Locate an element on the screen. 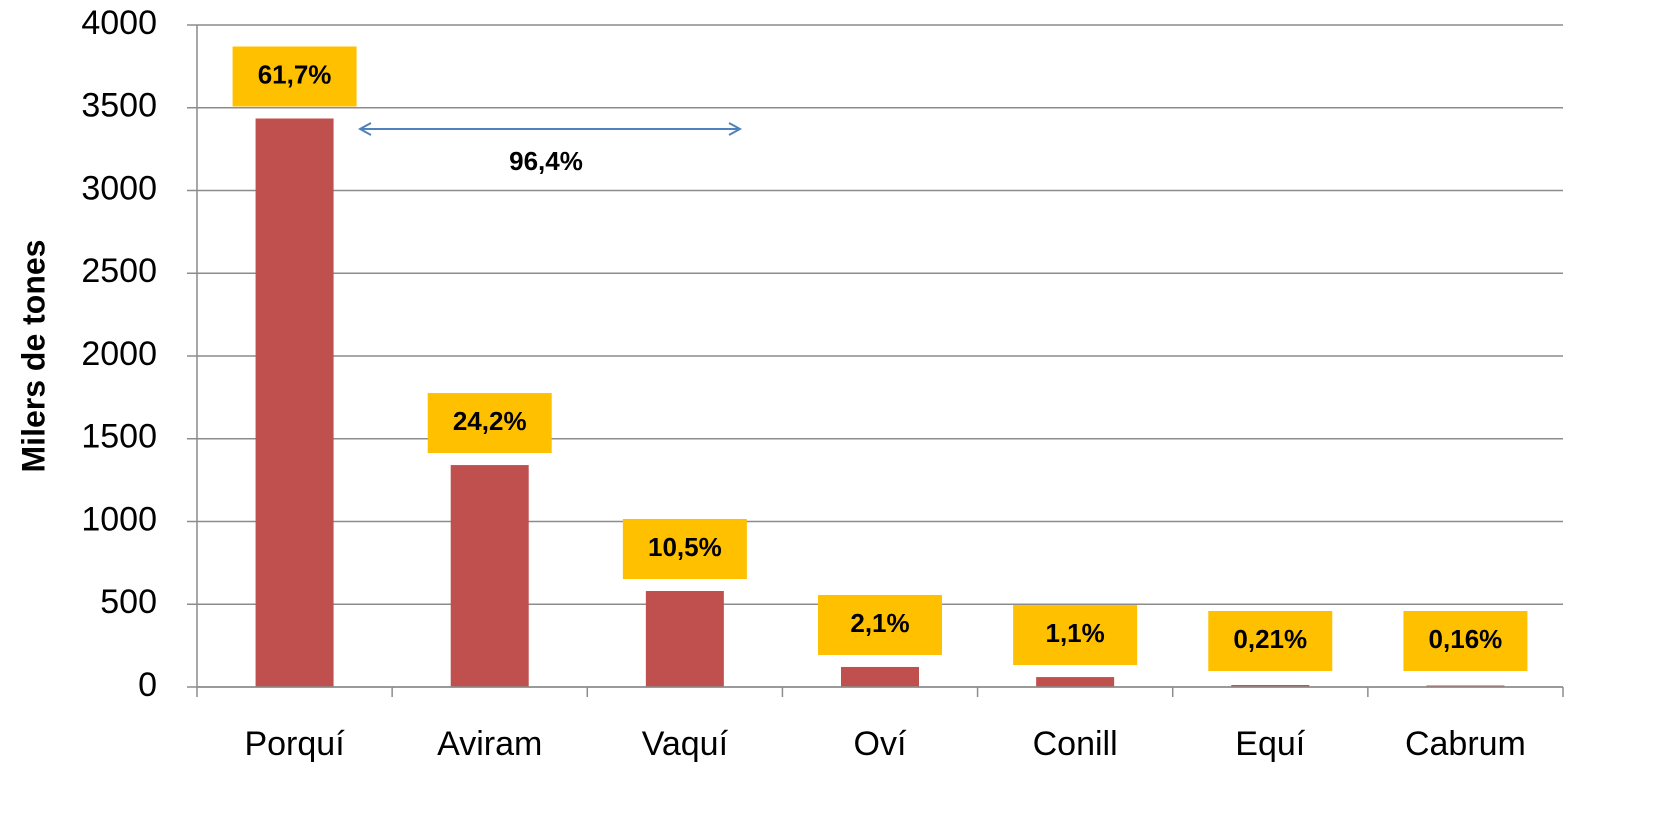 Image resolution: width=1673 pixels, height=819 pixels. share-label: 24,2% is located at coordinates (490, 421).